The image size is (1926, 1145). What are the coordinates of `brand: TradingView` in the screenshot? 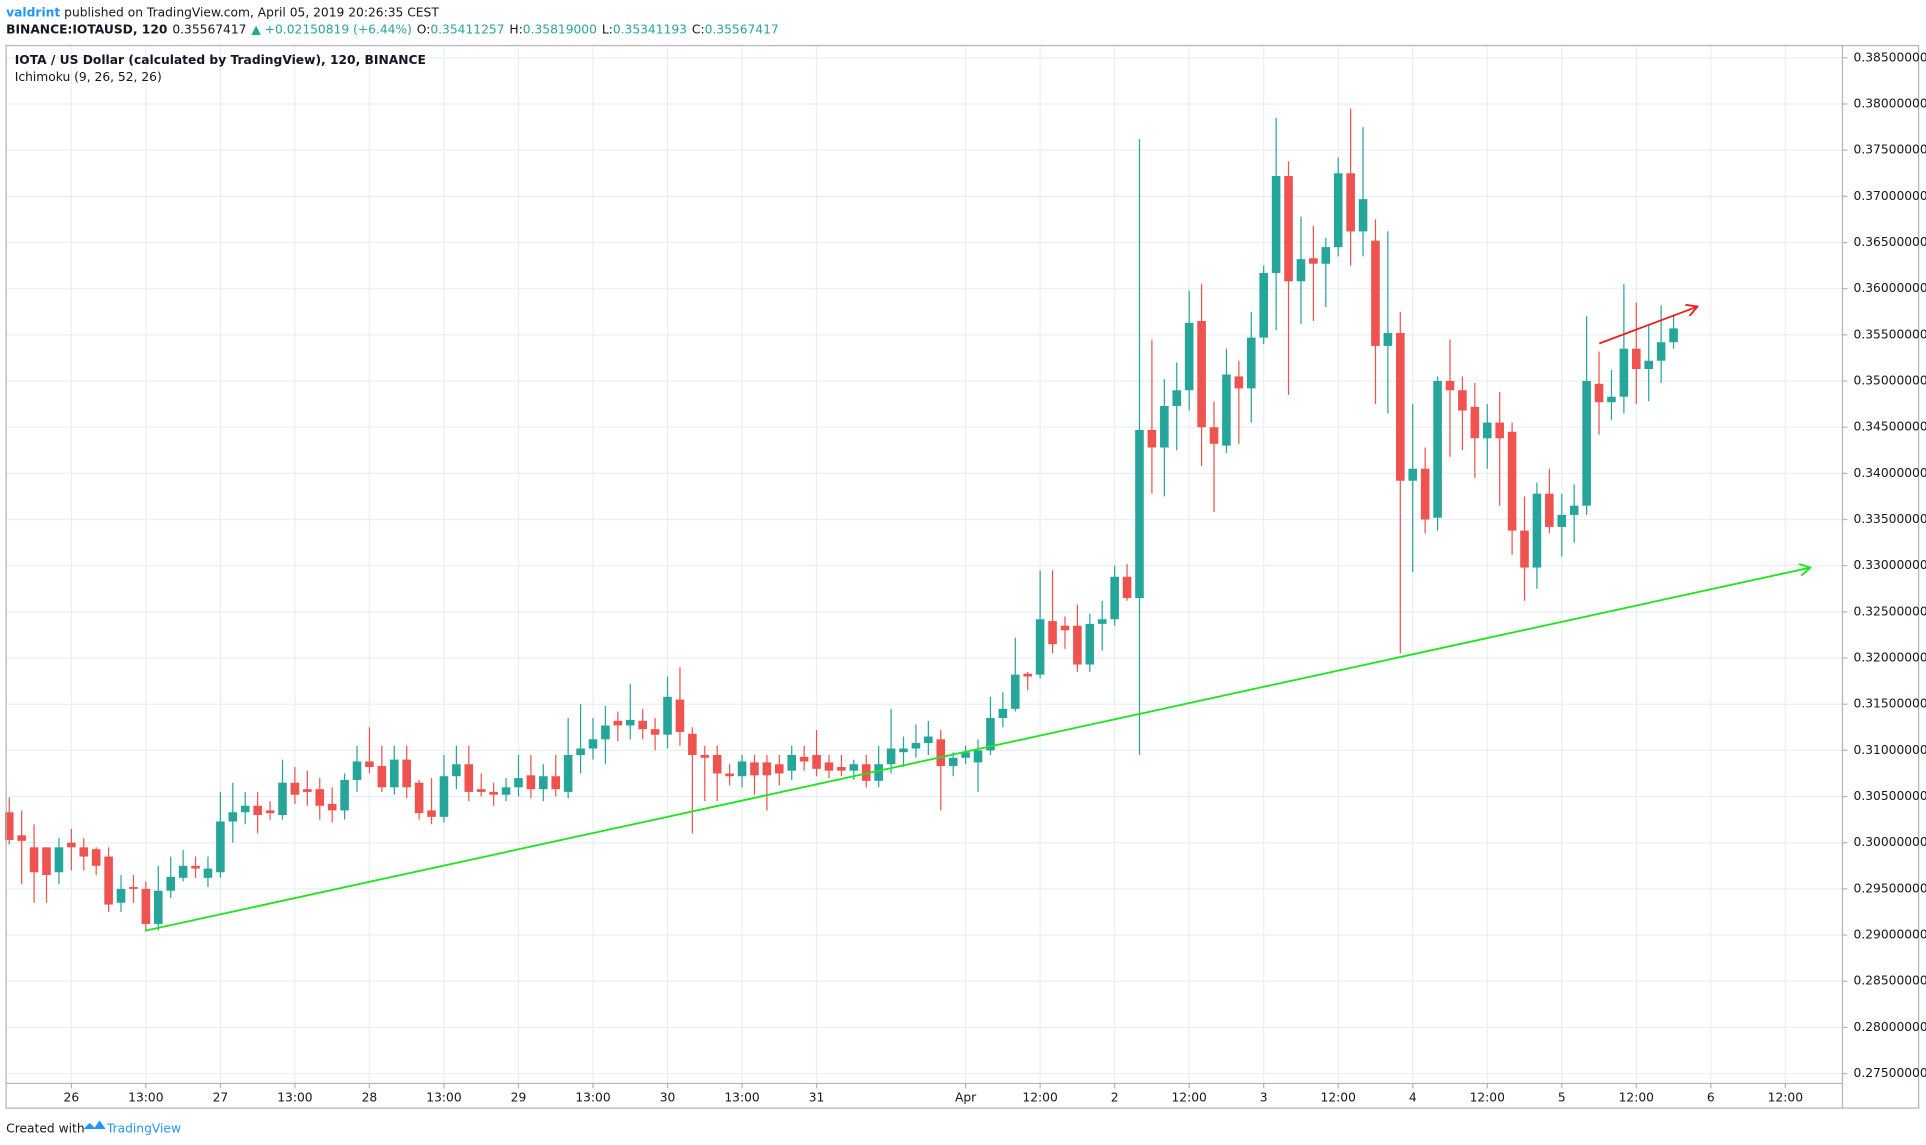 It's located at (143, 1128).